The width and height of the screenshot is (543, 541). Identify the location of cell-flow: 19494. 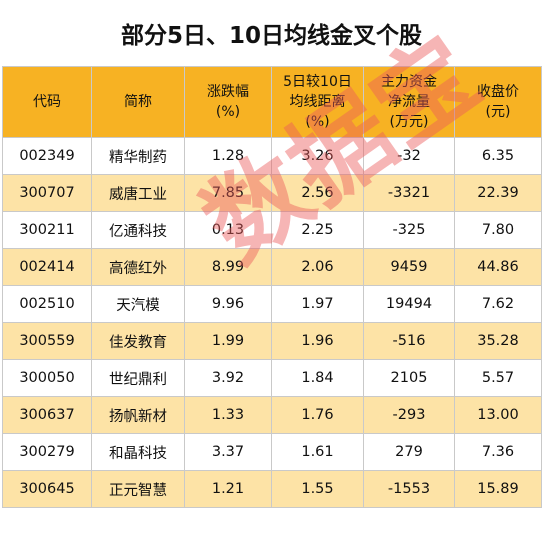
(409, 304).